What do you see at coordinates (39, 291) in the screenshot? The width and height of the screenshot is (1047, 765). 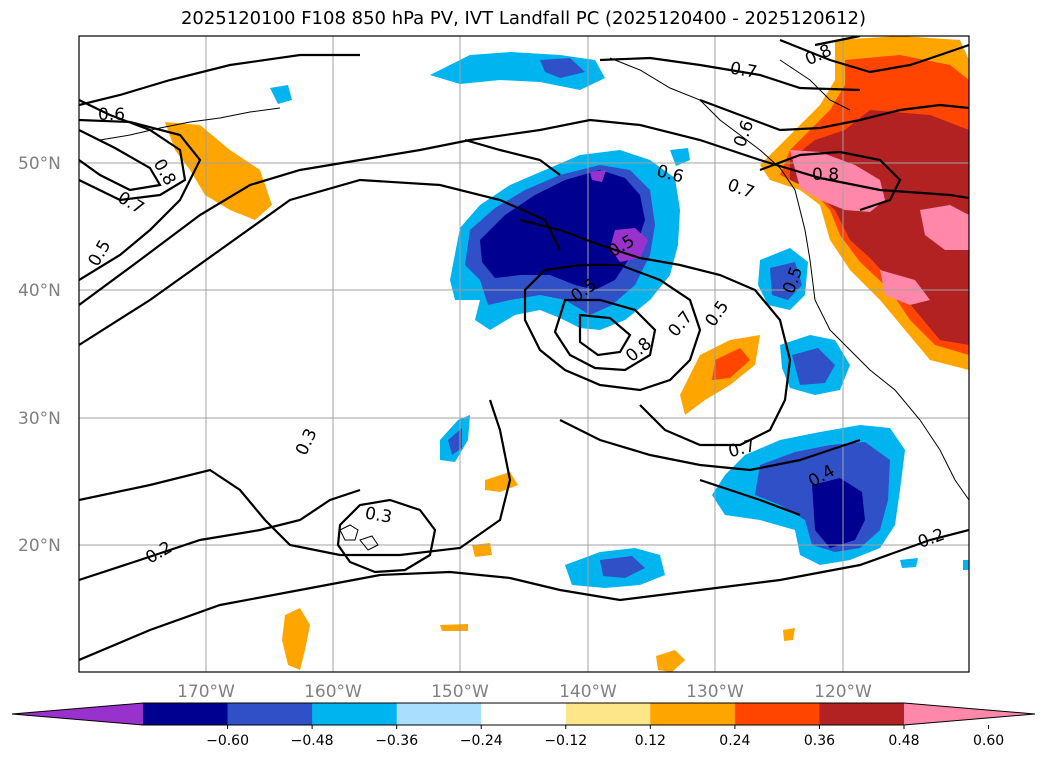 I see `lat-label: 40°N` at bounding box center [39, 291].